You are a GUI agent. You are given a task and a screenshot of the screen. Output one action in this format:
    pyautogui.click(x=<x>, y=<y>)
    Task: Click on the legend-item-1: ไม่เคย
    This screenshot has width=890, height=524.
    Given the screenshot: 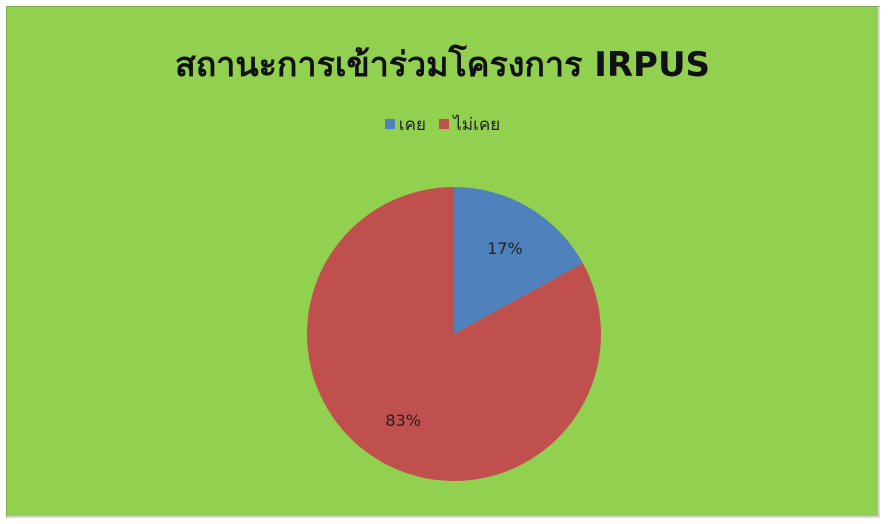 What is the action you would take?
    pyautogui.click(x=469, y=124)
    